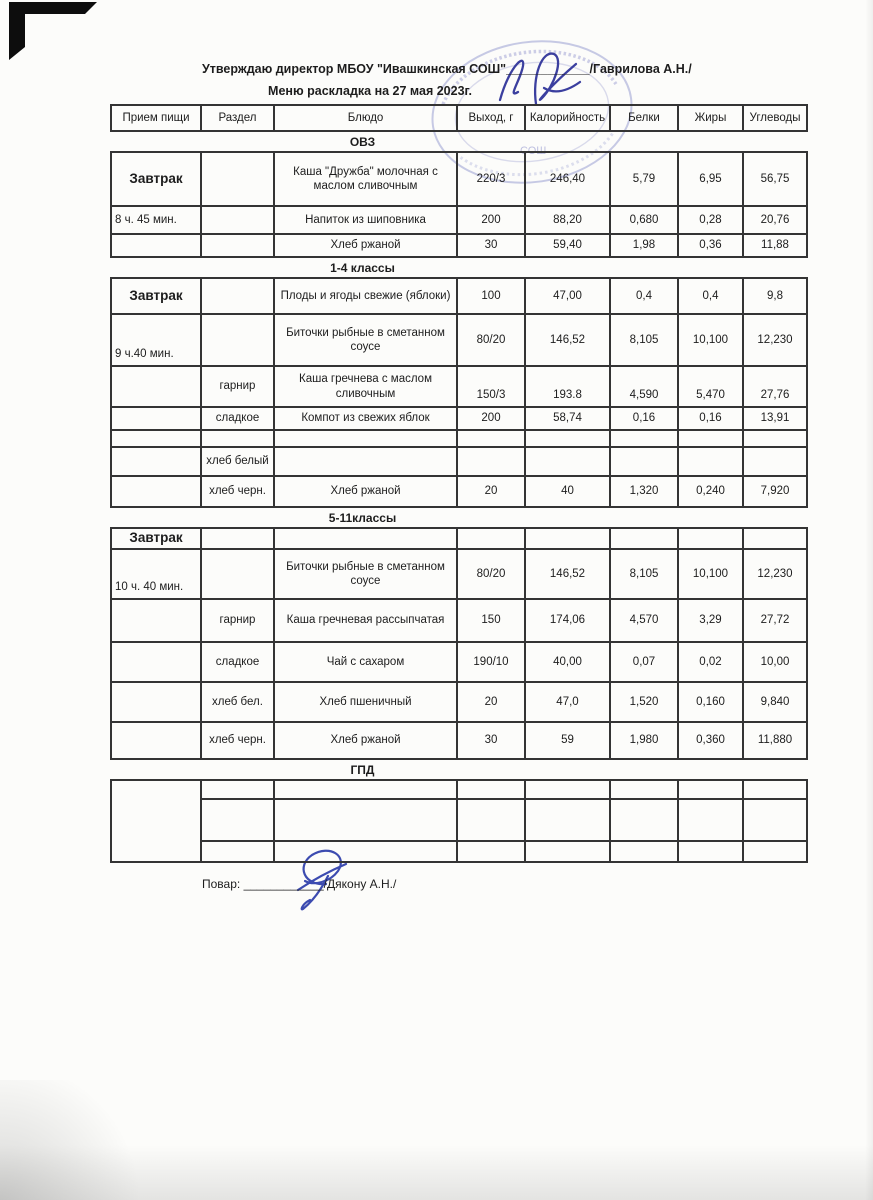  What do you see at coordinates (365, 118) in the screenshot?
I see `col-header: Блюдо` at bounding box center [365, 118].